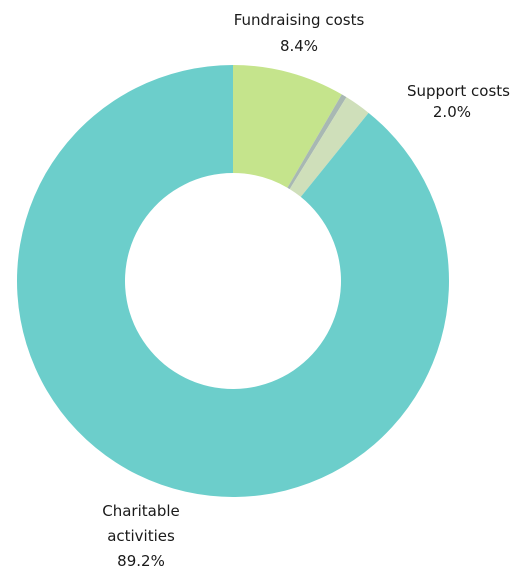 The width and height of the screenshot is (528, 571). What do you see at coordinates (452, 112) in the screenshot?
I see `label-support-costs-value: 2.0%` at bounding box center [452, 112].